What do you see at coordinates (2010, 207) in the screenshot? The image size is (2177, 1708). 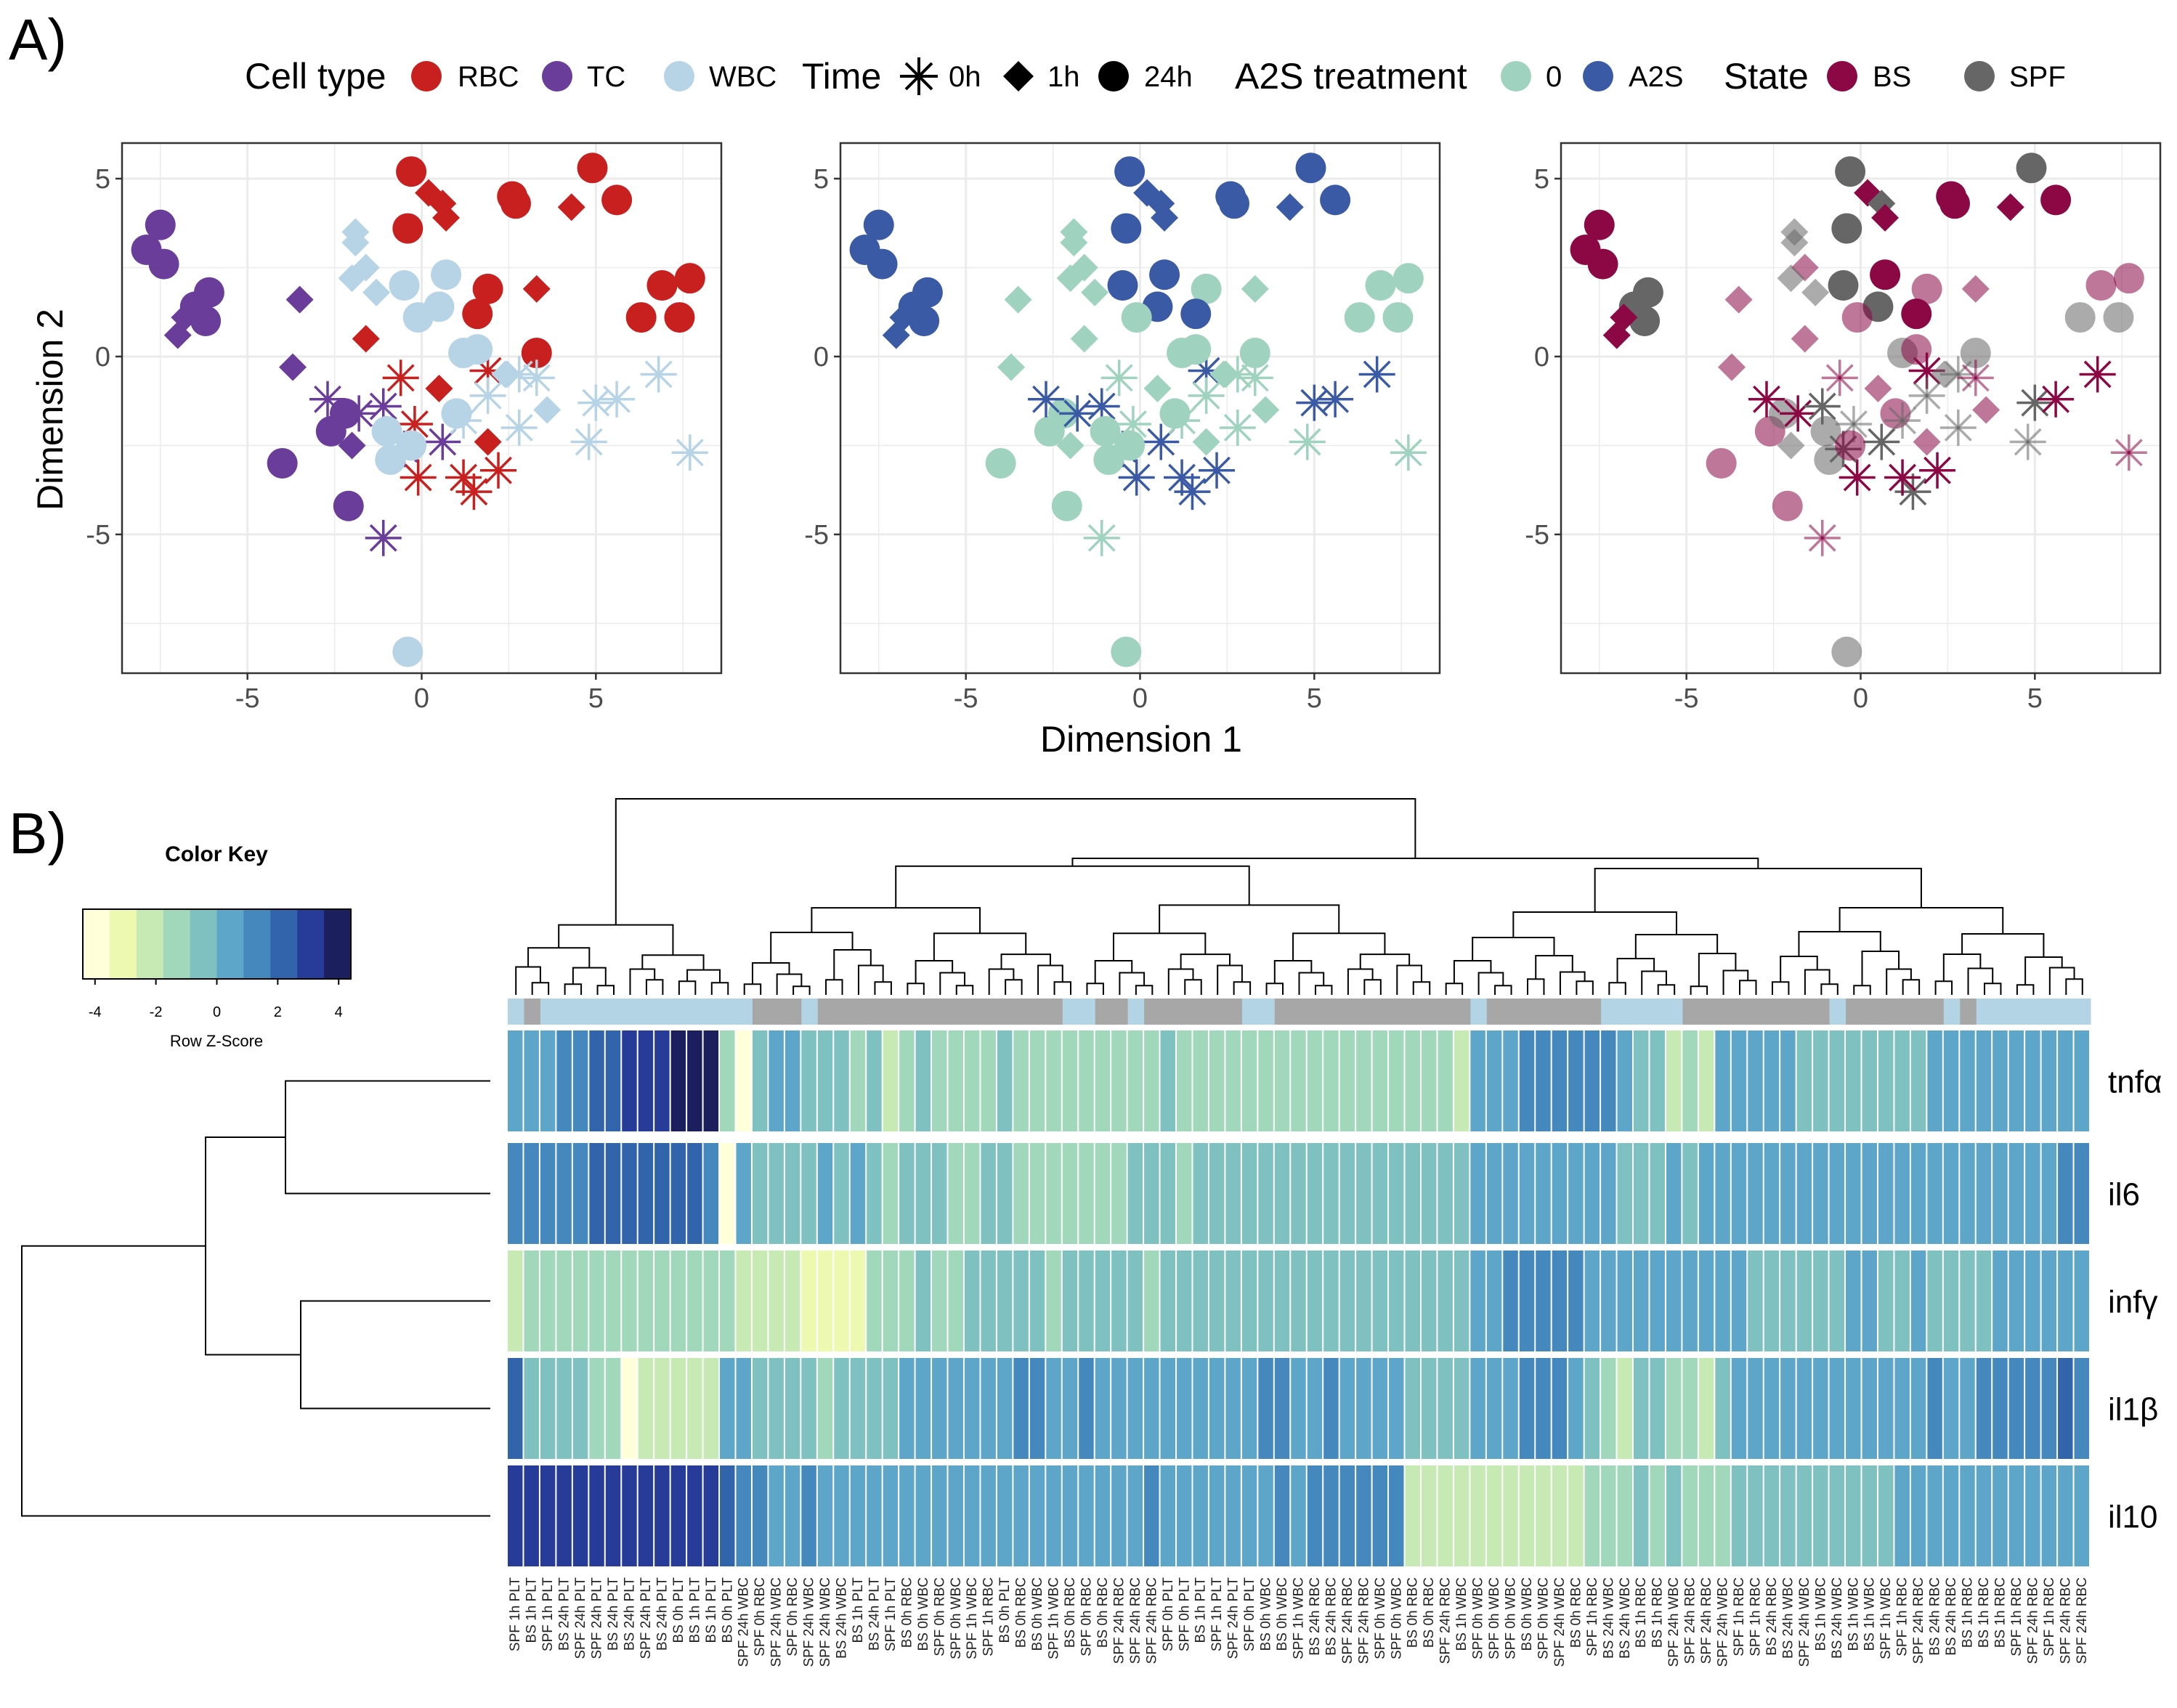 I see `point-rbc-1h` at bounding box center [2010, 207].